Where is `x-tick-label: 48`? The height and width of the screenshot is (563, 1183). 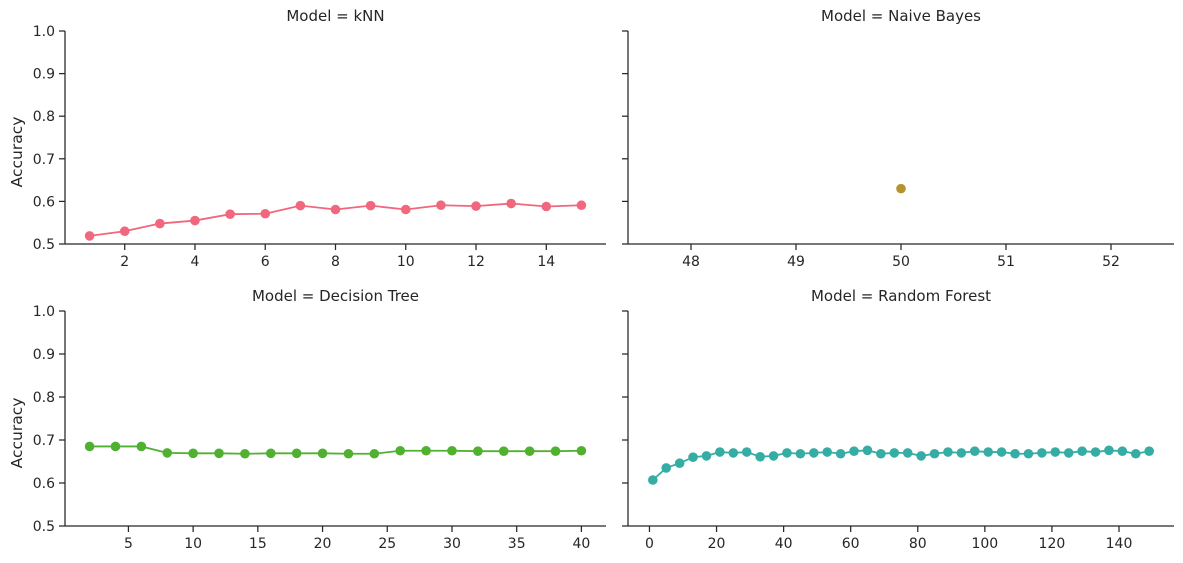 x-tick-label: 48 is located at coordinates (691, 262).